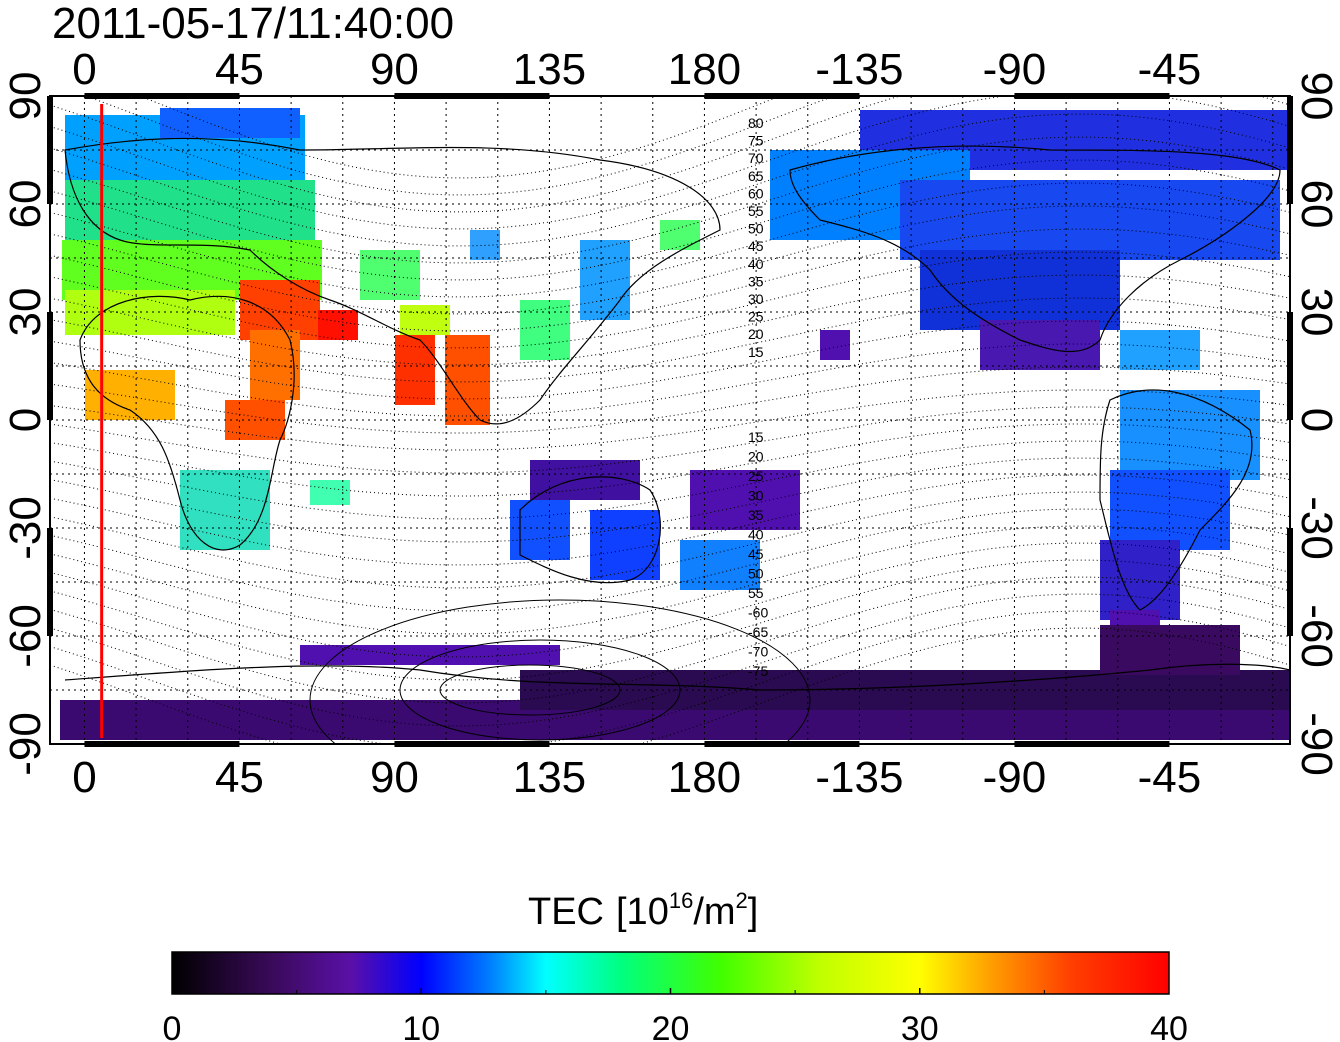 Image resolution: width=1340 pixels, height=1042 pixels. I want to click on top-lon-tick-label: 0, so click(84, 69).